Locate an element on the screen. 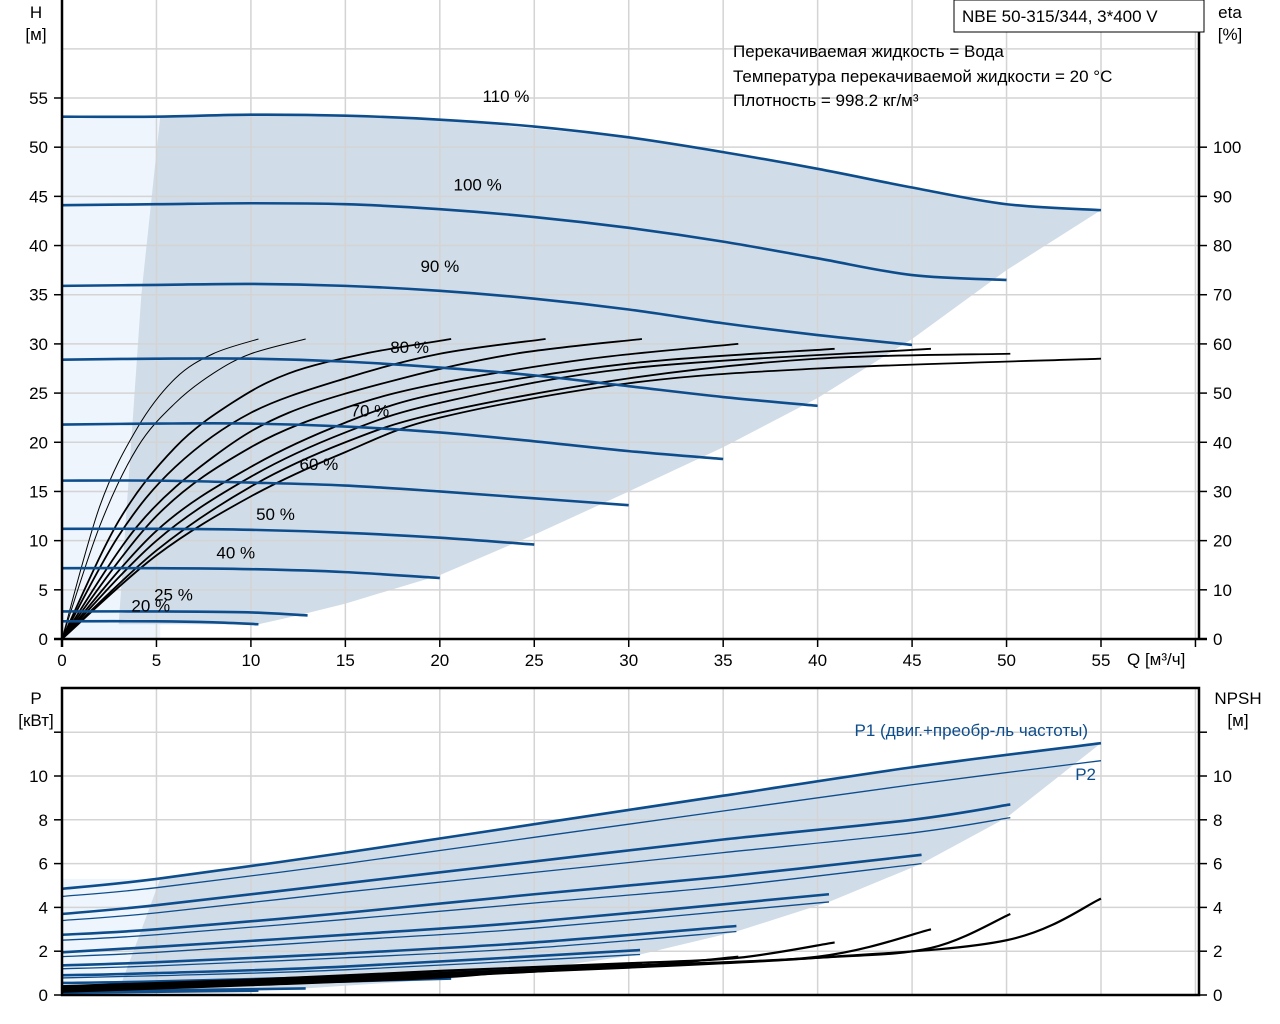 The width and height of the screenshot is (1280, 1024). y-tick-label: 5 is located at coordinates (43, 590).